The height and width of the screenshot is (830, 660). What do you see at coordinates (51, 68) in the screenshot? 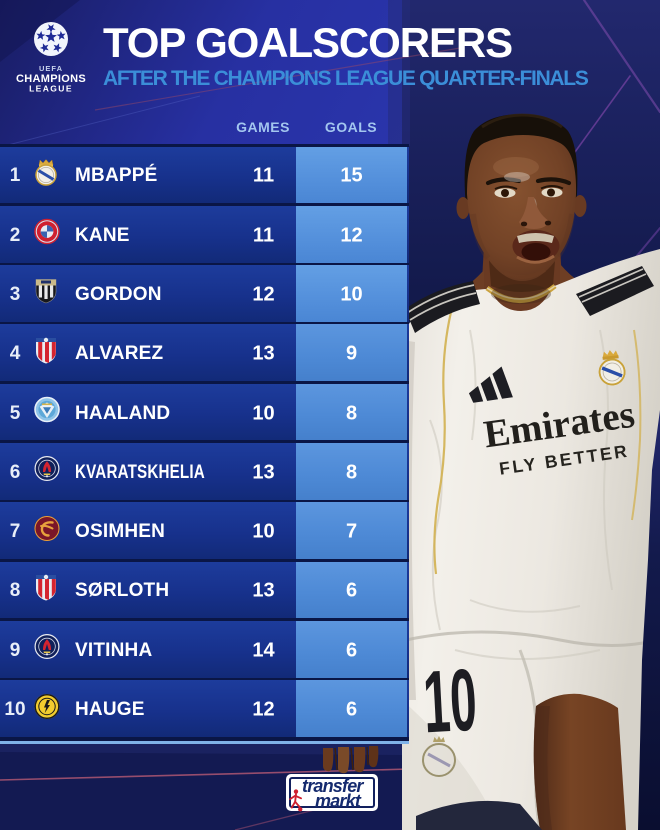
I see `svg-text: UEFA` at bounding box center [51, 68].